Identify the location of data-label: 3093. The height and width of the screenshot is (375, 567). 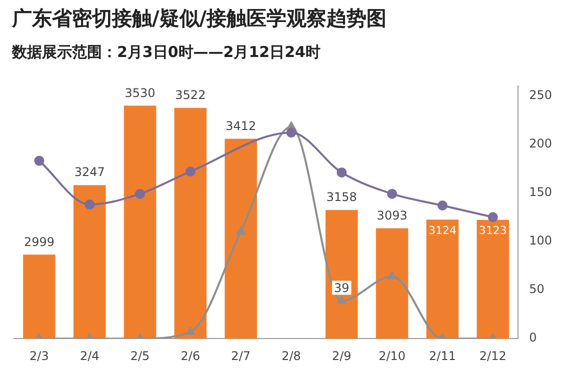
(392, 215).